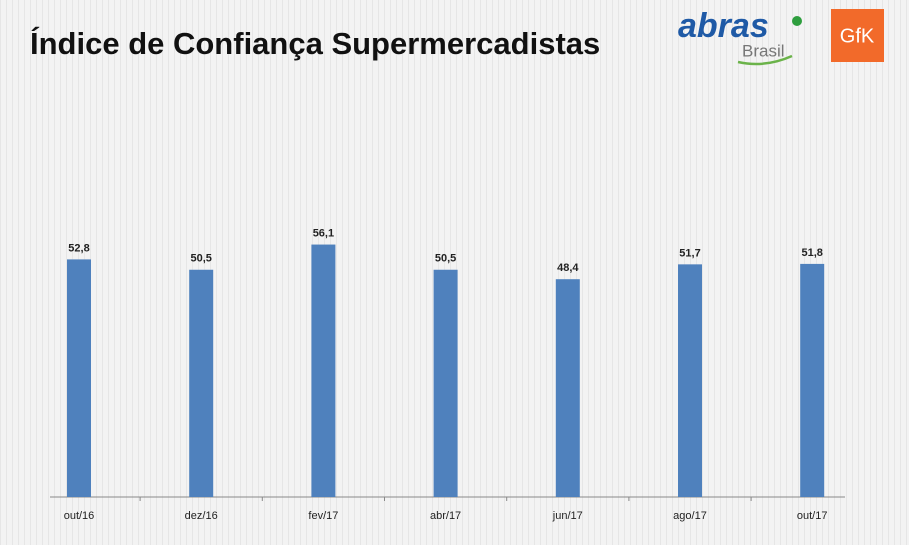 Image resolution: width=909 pixels, height=545 pixels. What do you see at coordinates (568, 268) in the screenshot?
I see `value-label: 48,4` at bounding box center [568, 268].